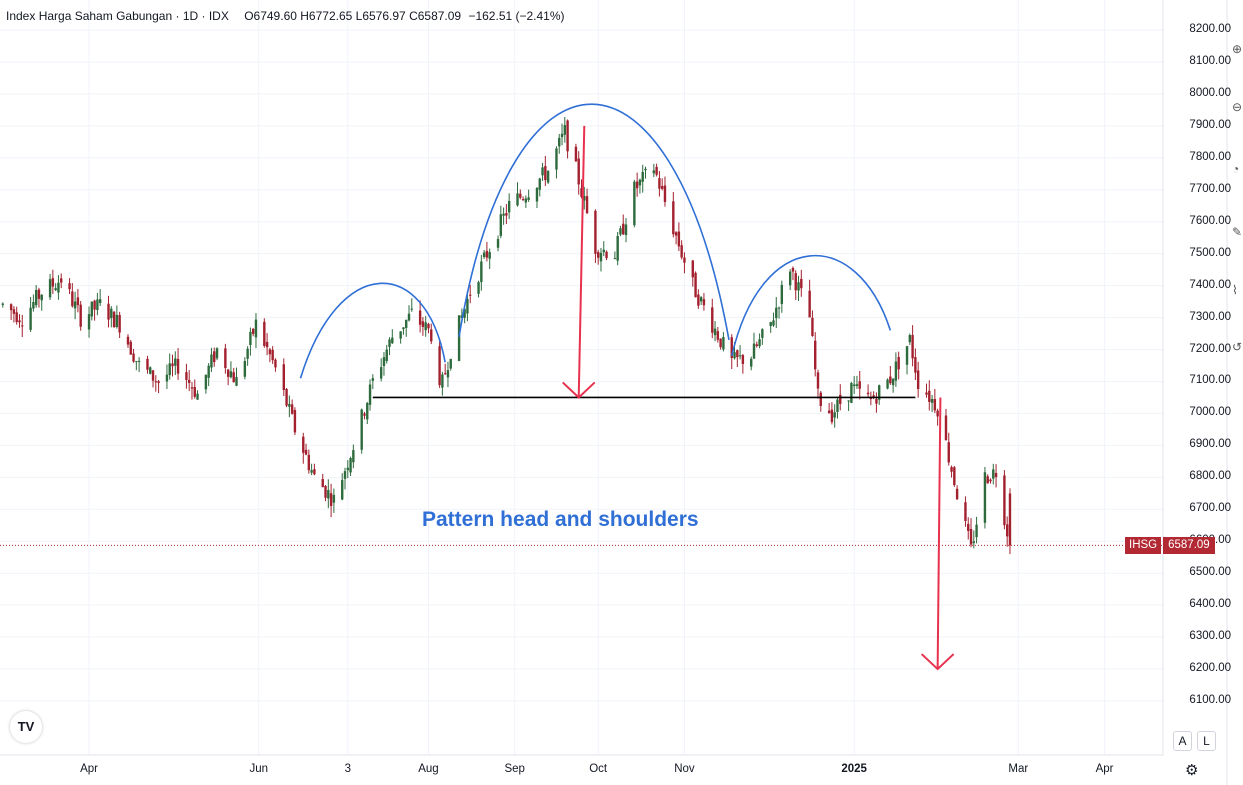 The width and height of the screenshot is (1243, 785). I want to click on toolbar-icon: ⊖, so click(1237, 107).